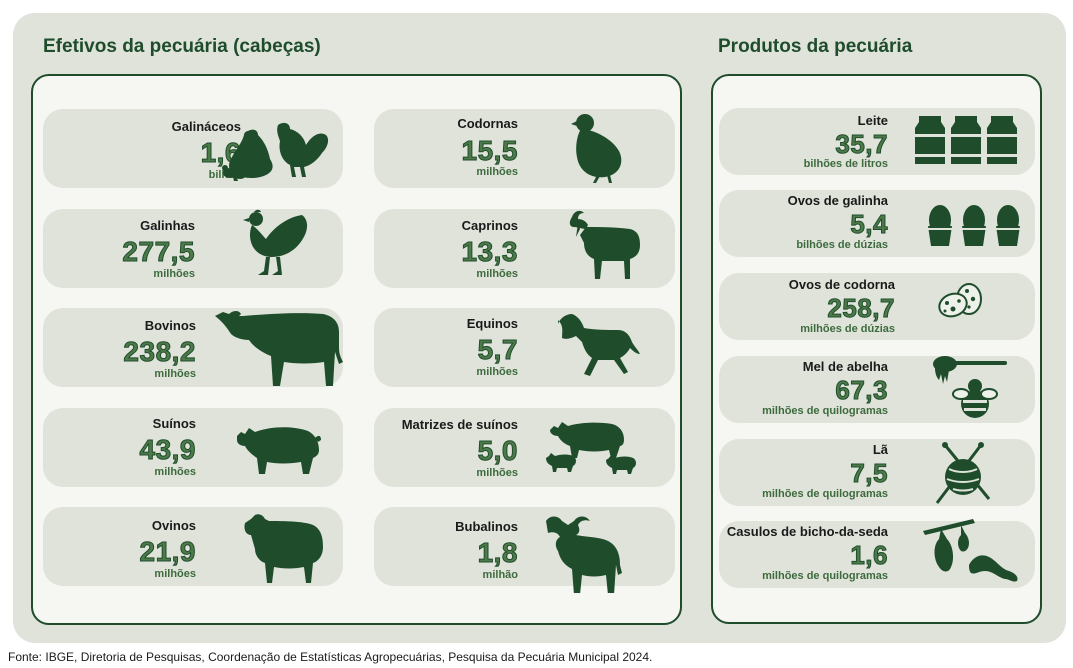 The image size is (1073, 668). Describe the element at coordinates (500, 575) in the screenshot. I see `card-unit: milhão` at that location.